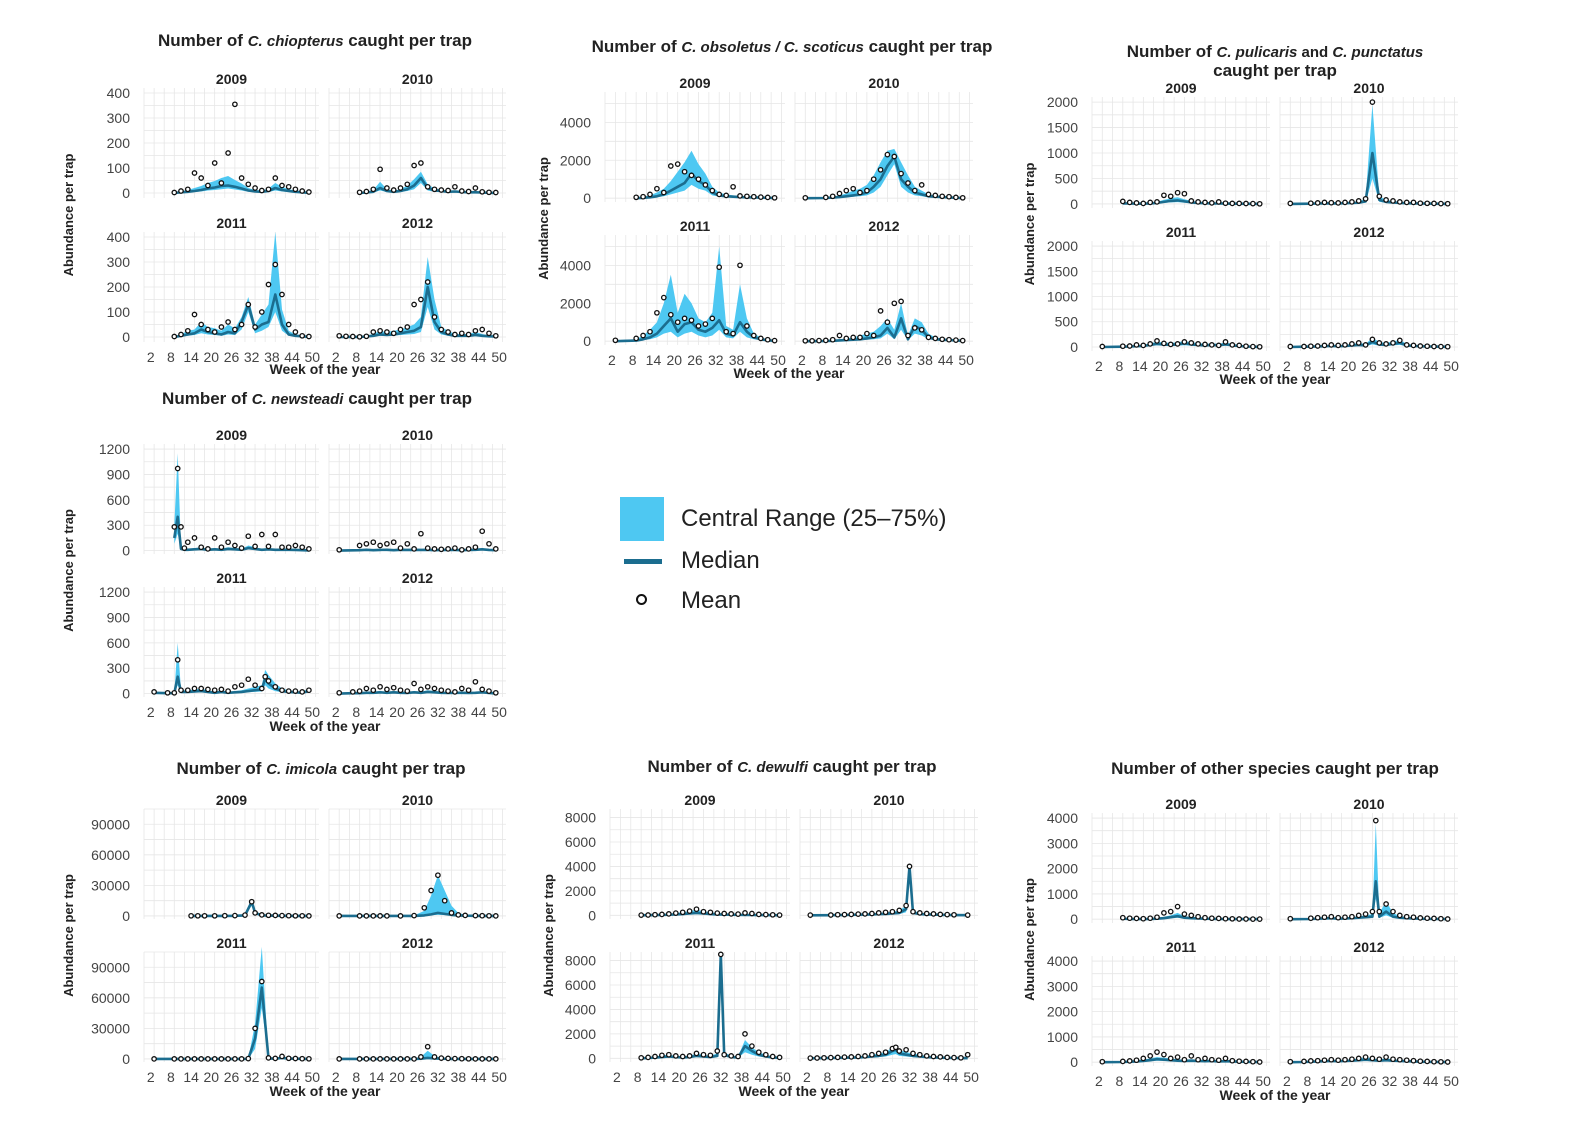 This screenshot has height=1124, width=1589. I want to click on x-tick-label: 38, so click(1222, 366).